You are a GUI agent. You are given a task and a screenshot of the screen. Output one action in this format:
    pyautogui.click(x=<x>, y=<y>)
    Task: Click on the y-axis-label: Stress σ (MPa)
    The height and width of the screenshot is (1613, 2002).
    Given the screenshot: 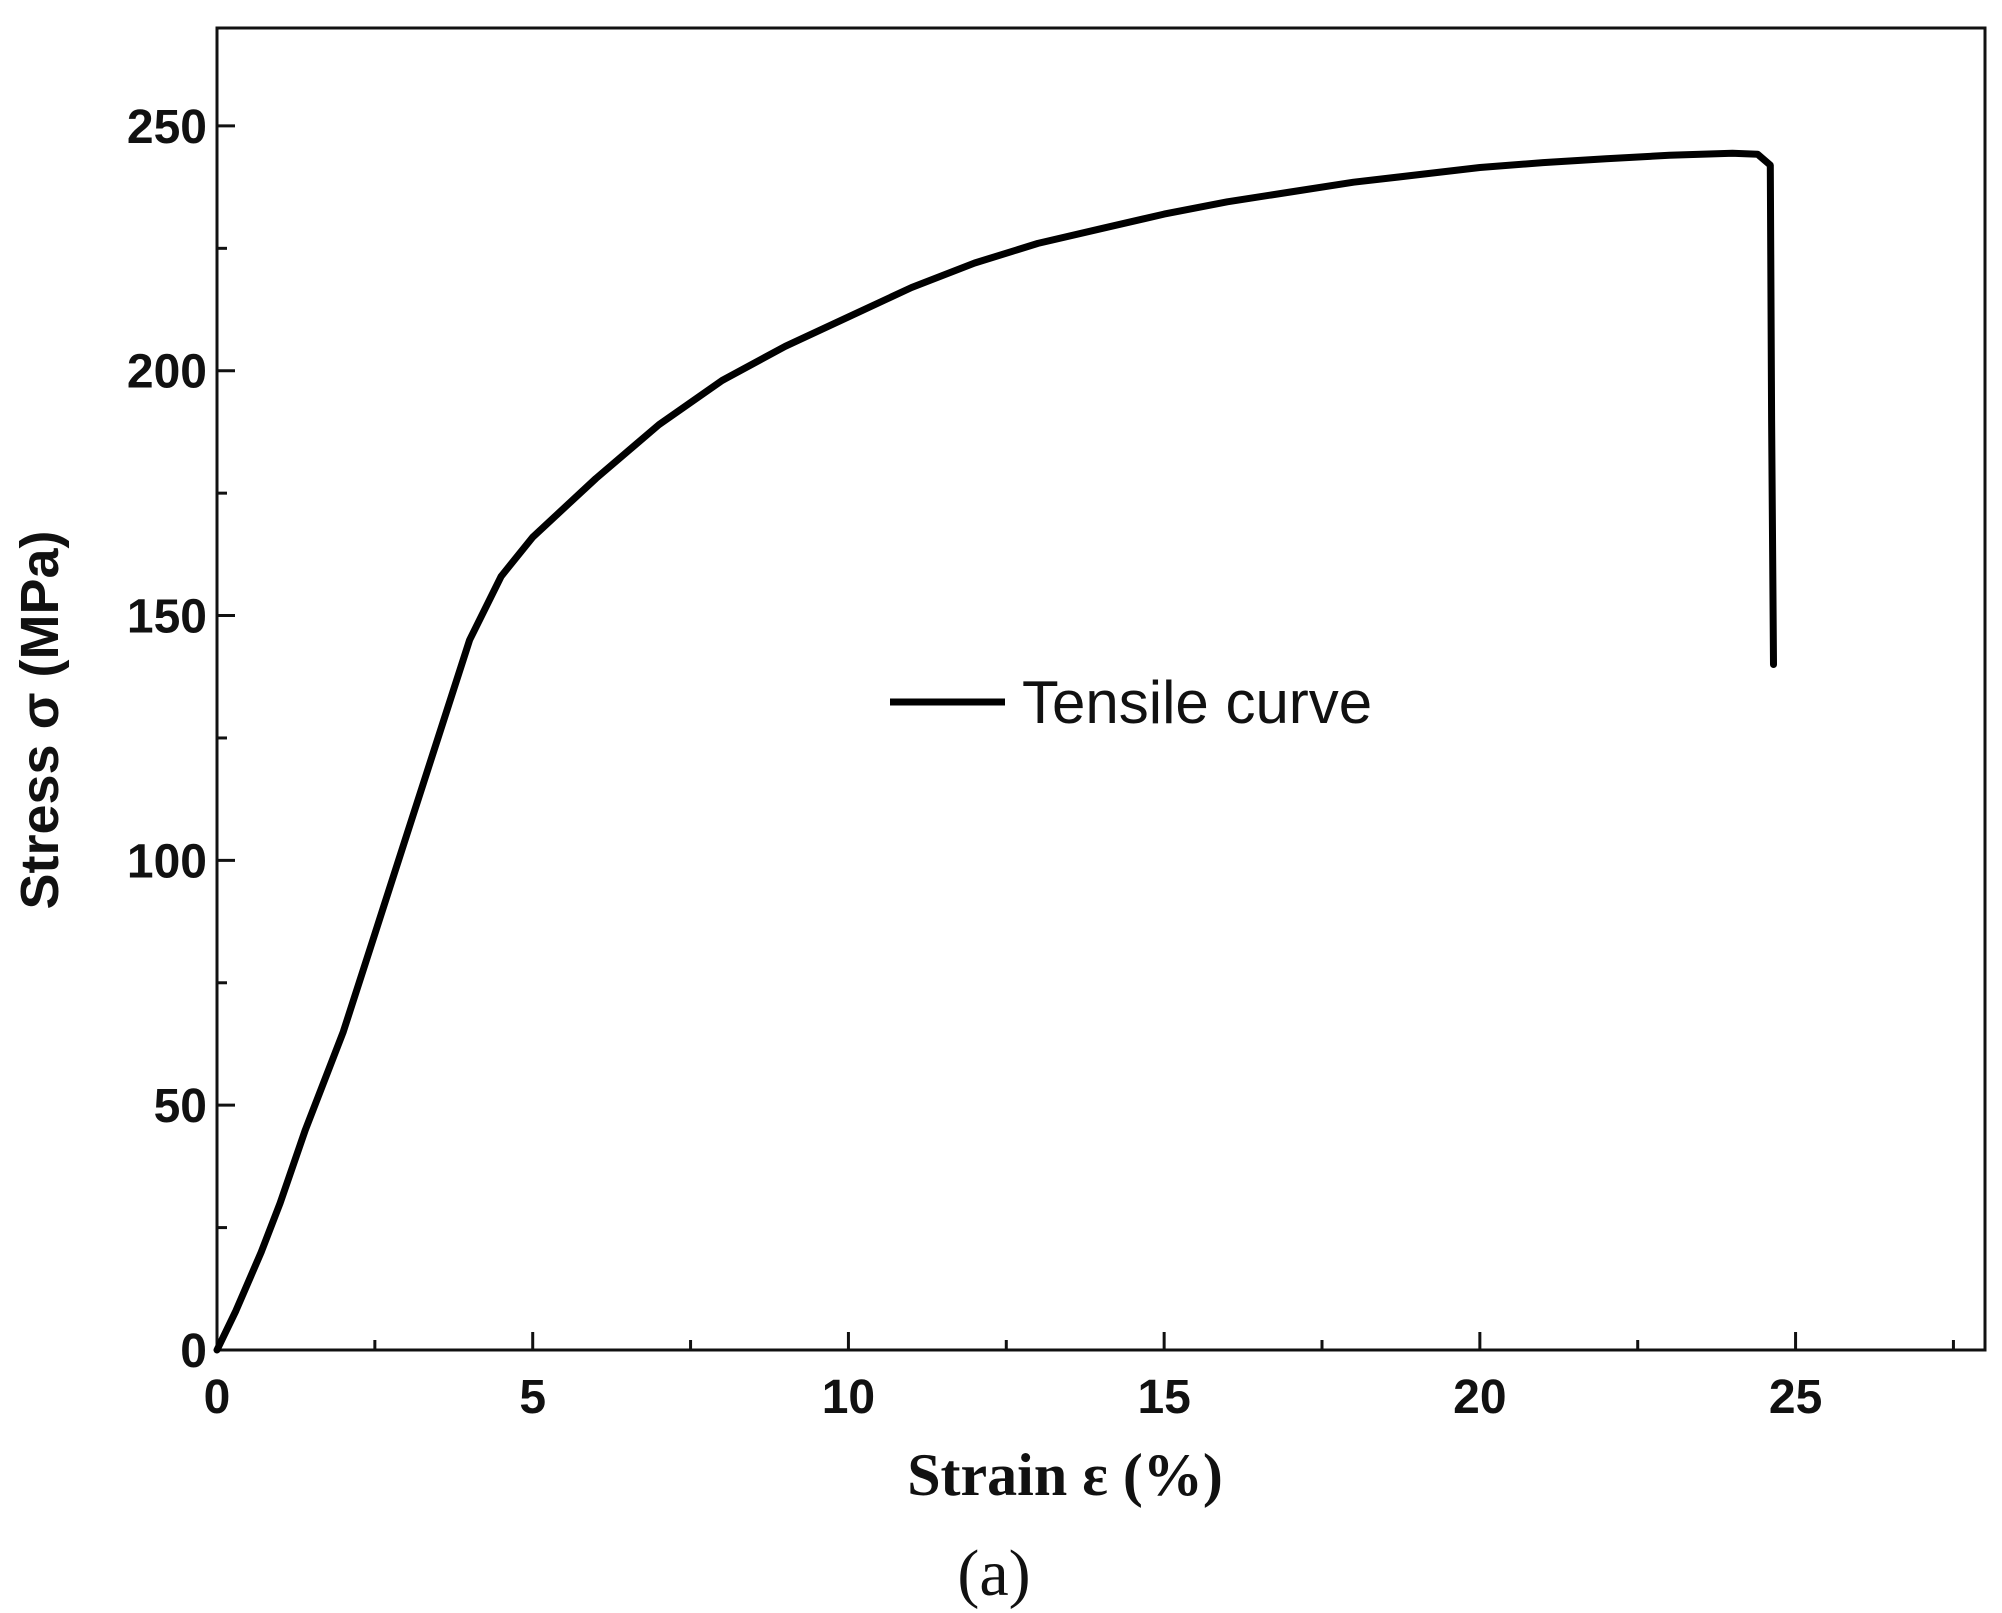 What is the action you would take?
    pyautogui.click(x=40, y=719)
    